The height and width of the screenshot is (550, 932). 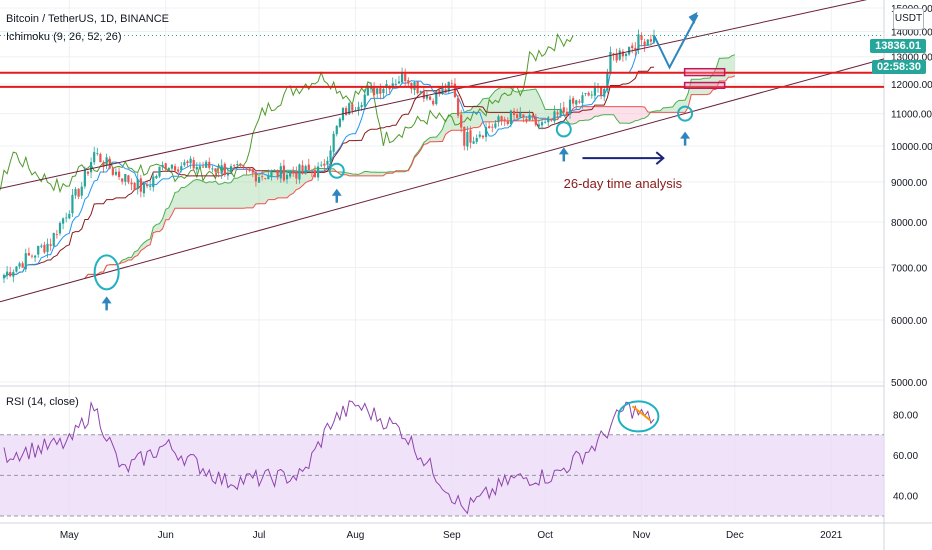 I want to click on time-tick-label: Jul, so click(x=259, y=535).